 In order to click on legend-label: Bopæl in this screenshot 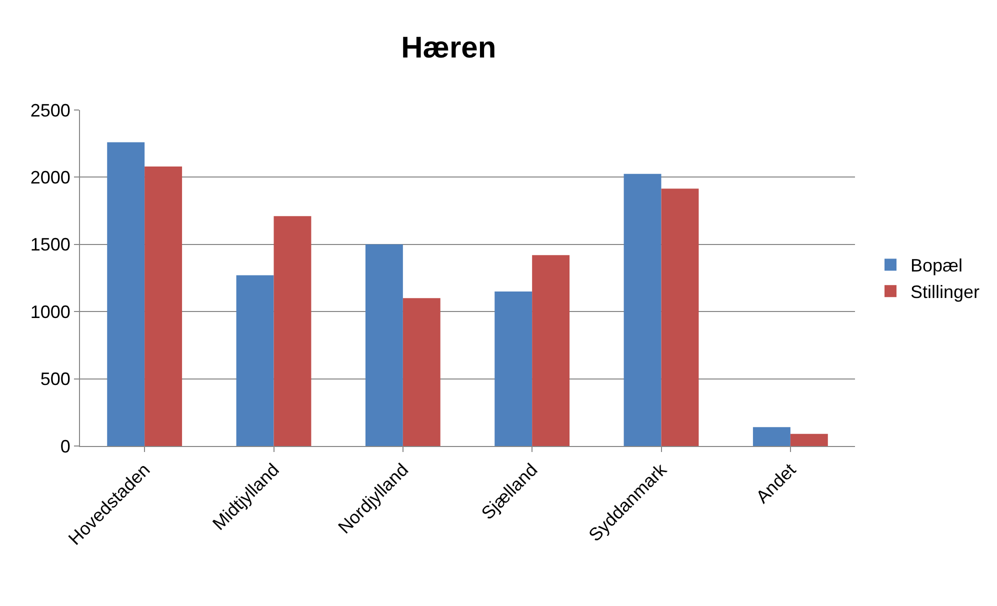, I will do `click(936, 266)`.